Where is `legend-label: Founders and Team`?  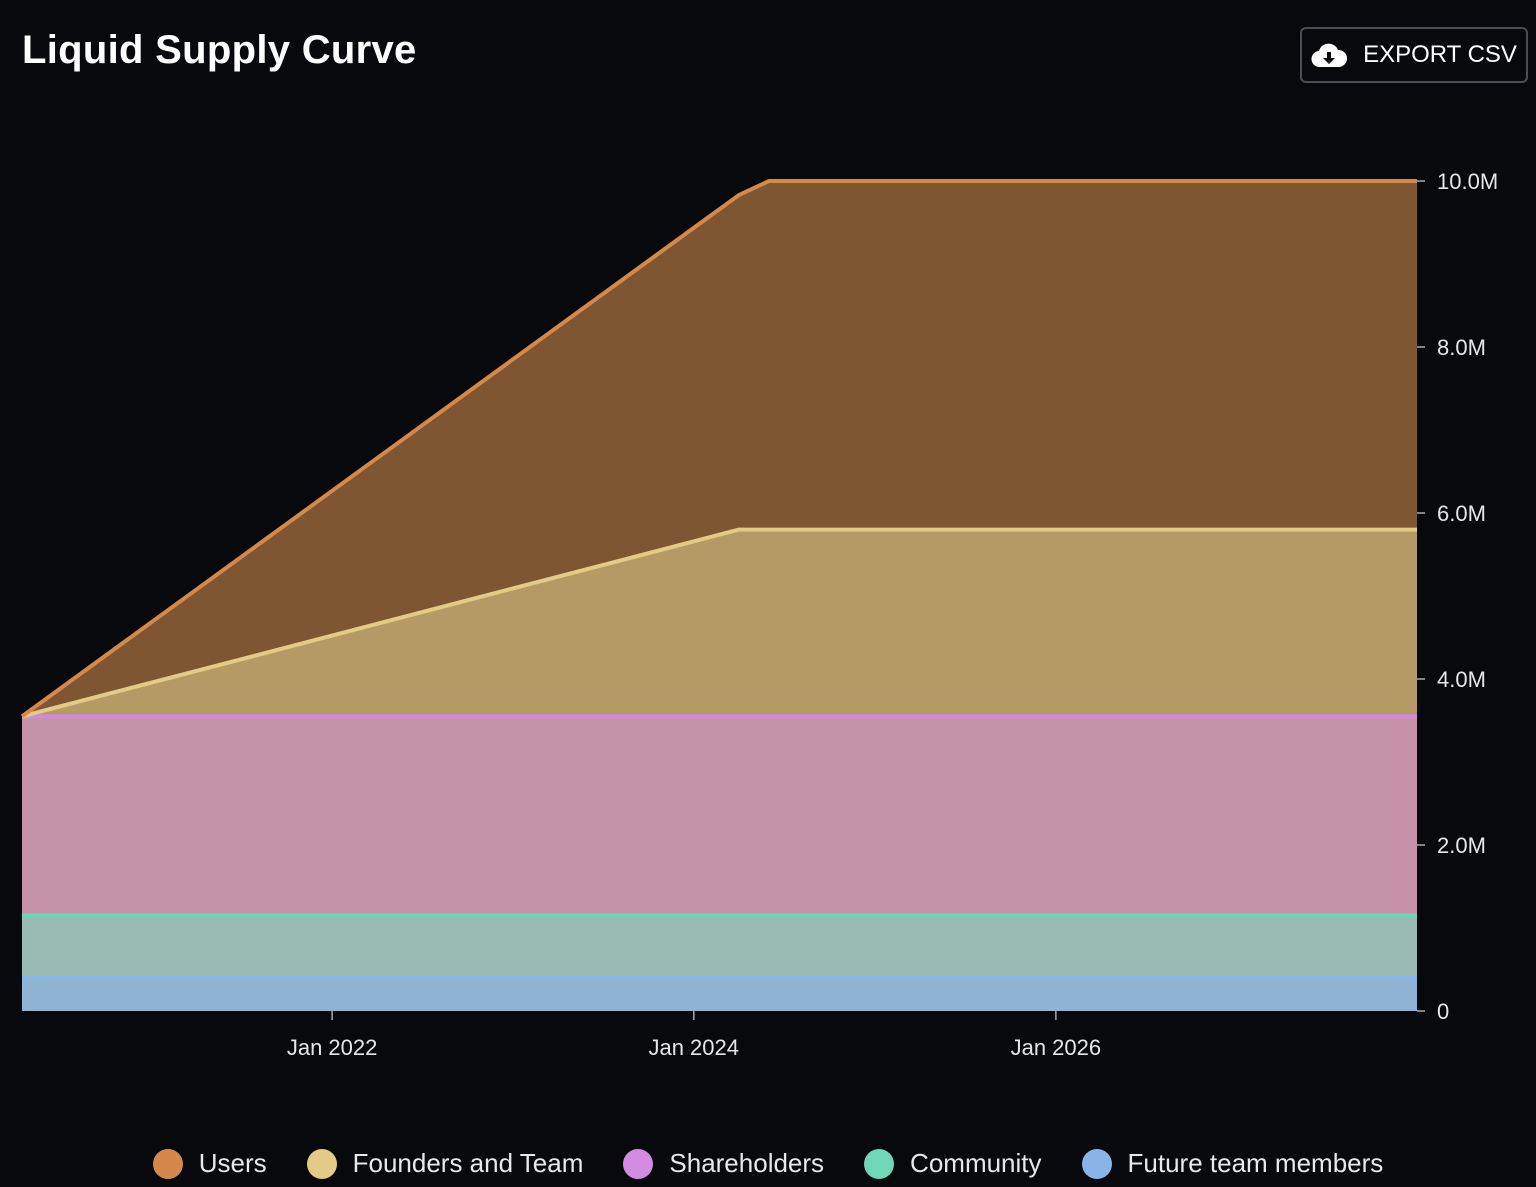 legend-label: Founders and Team is located at coordinates (468, 1163).